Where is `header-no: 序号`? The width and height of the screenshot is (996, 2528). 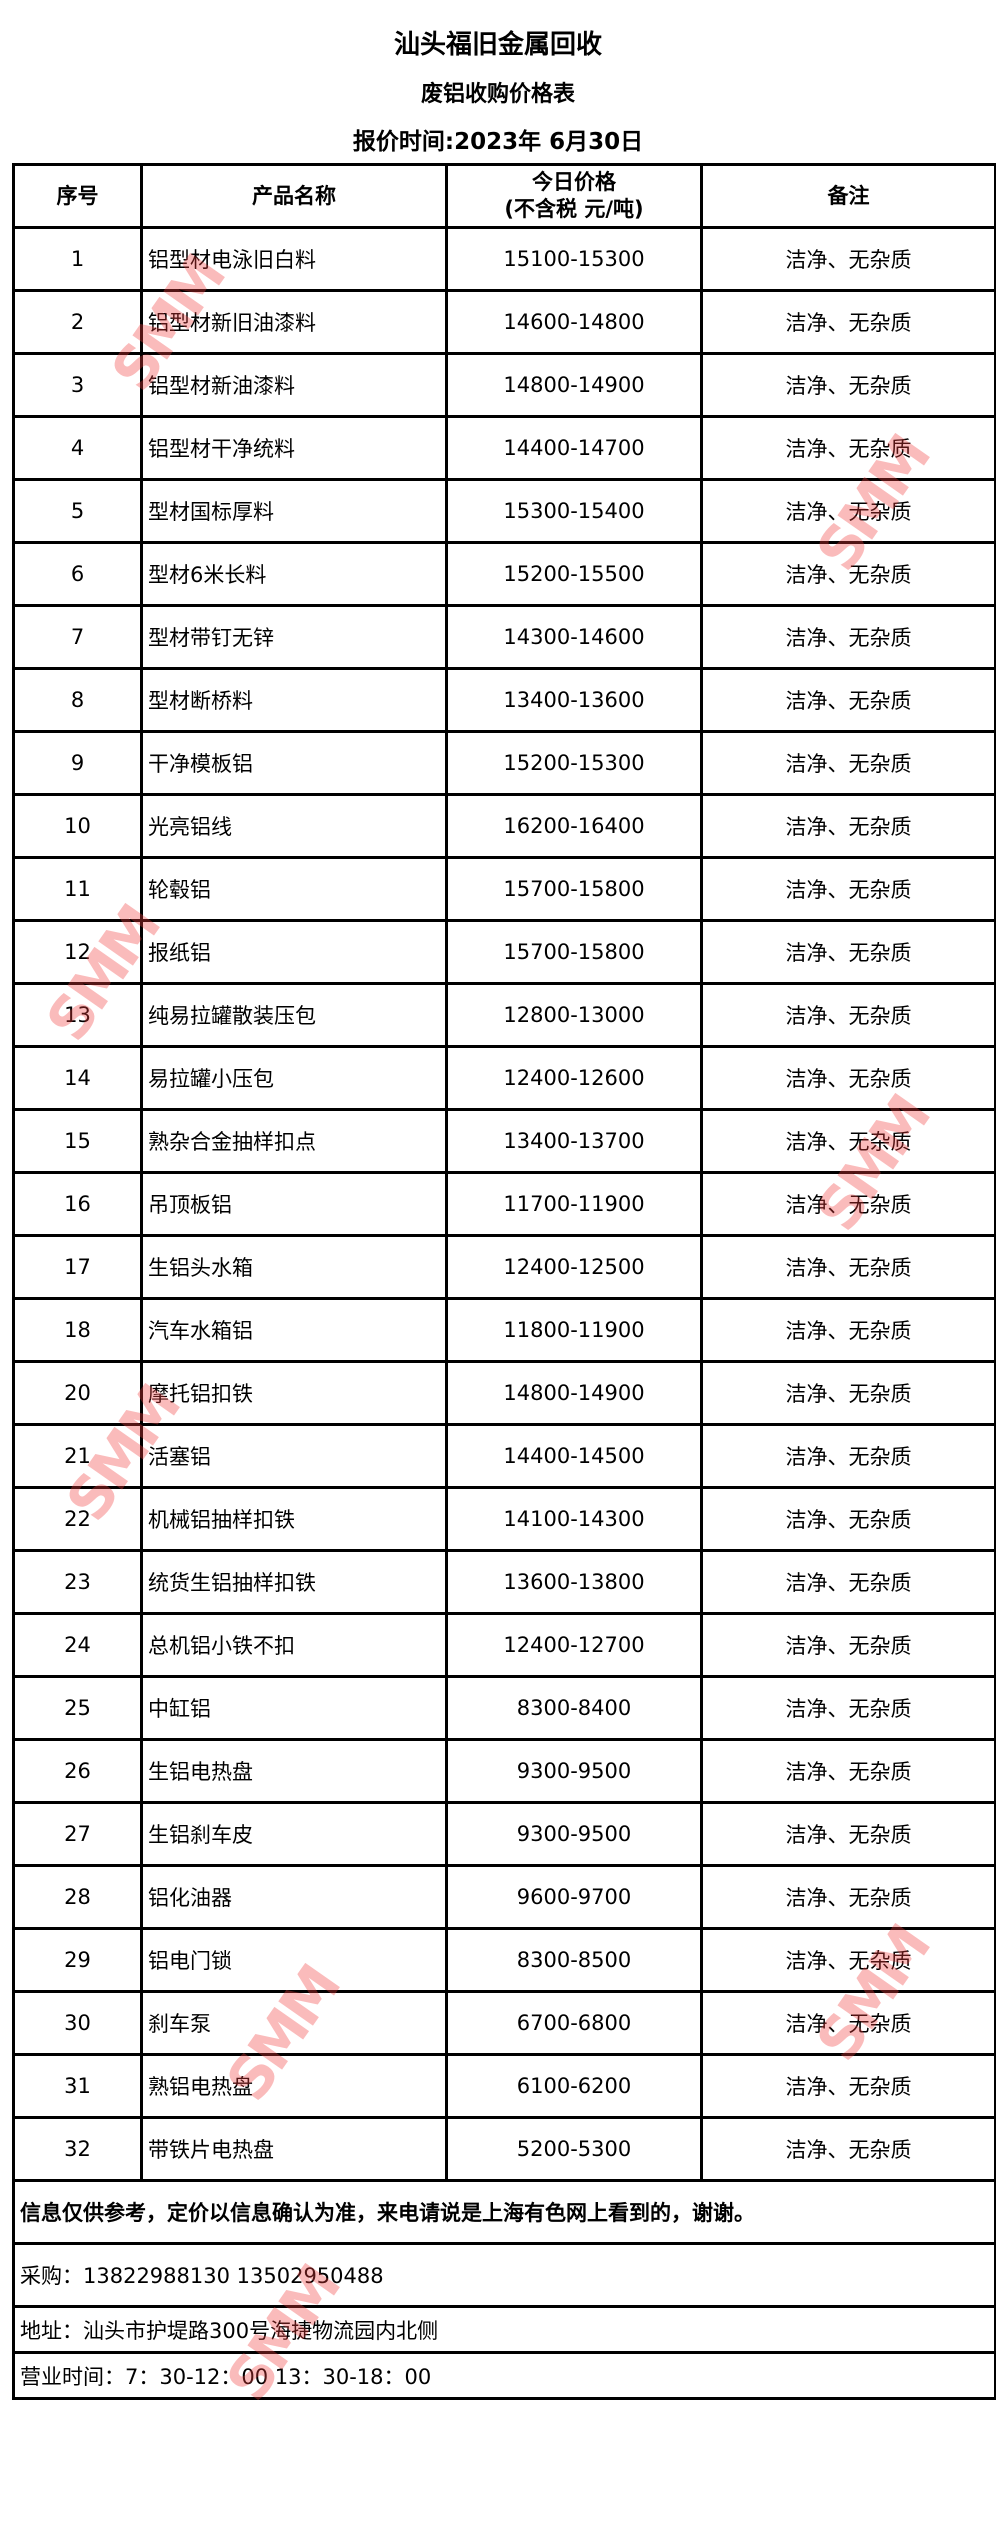 header-no: 序号 is located at coordinates (77, 196).